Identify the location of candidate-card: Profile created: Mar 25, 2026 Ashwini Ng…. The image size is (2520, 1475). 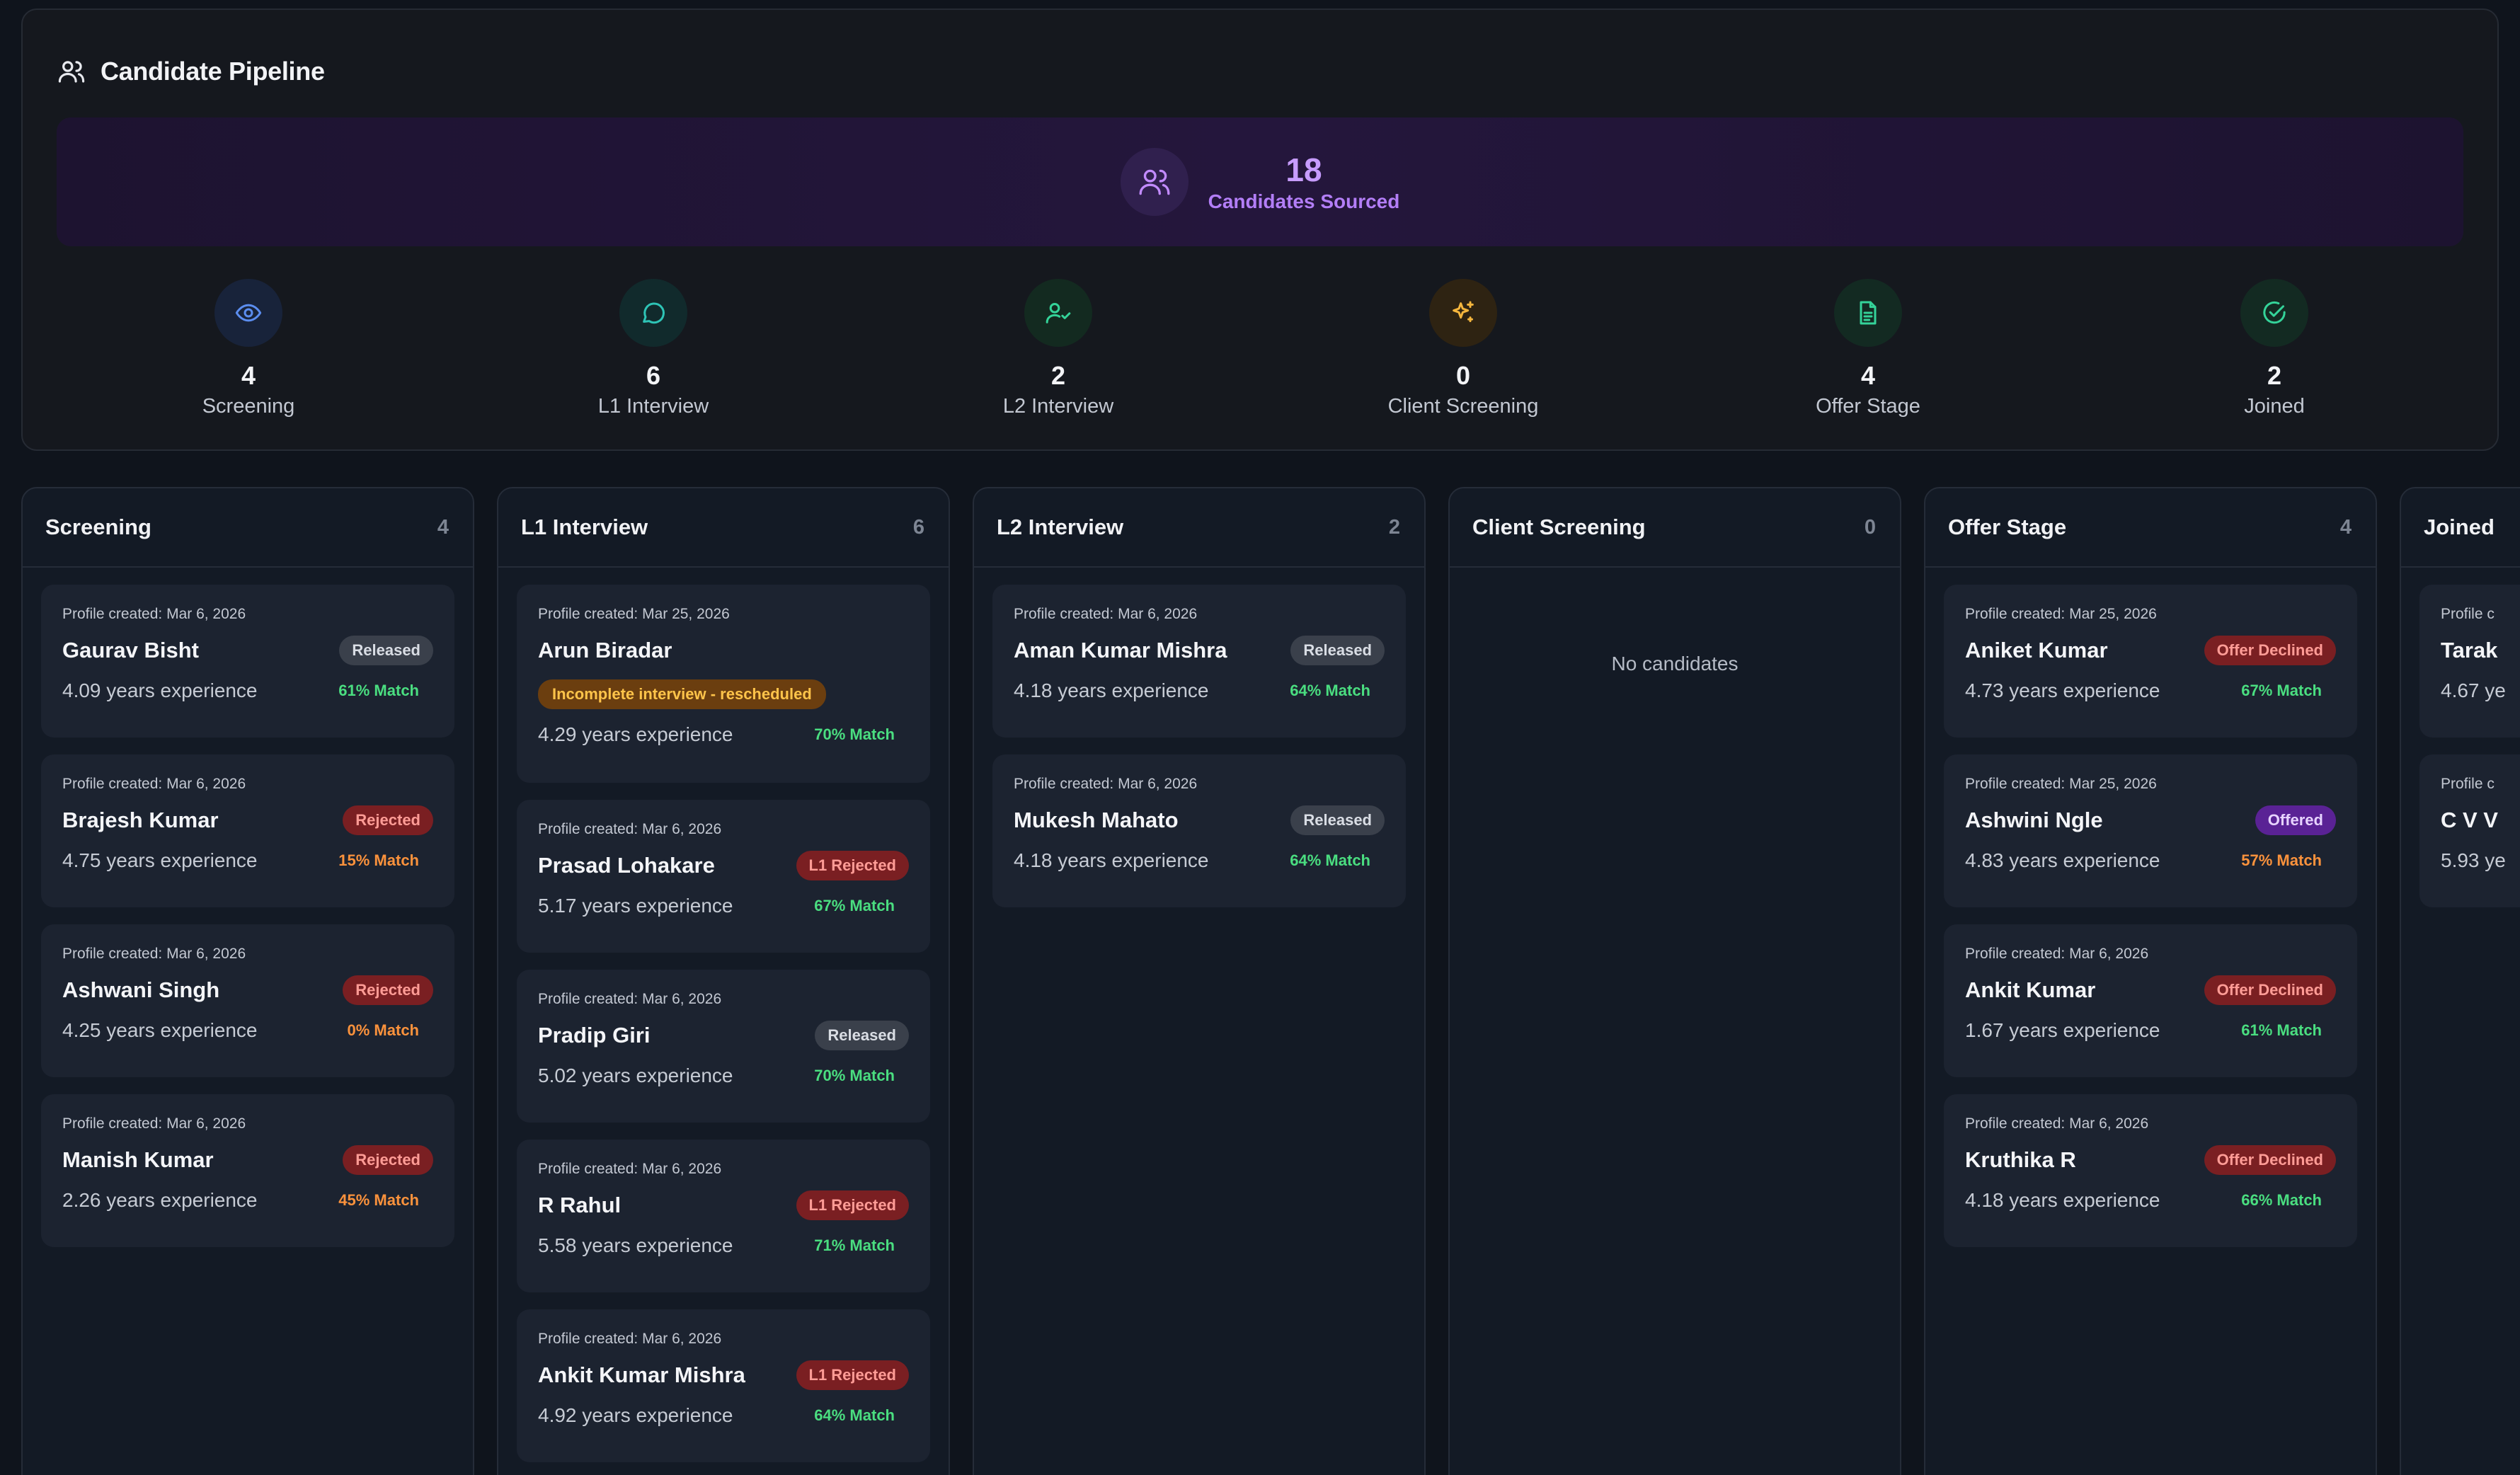
(2150, 831).